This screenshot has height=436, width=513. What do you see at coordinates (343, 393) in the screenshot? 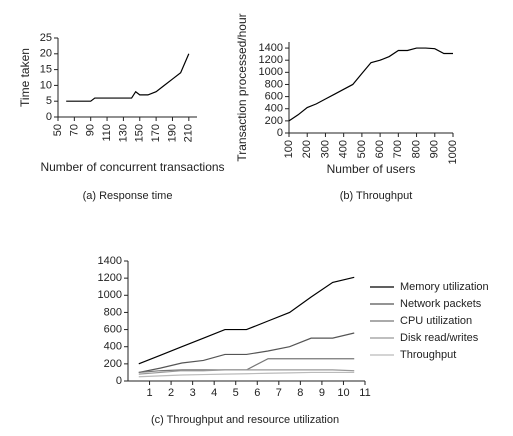
I see `x-tick-label: 10` at bounding box center [343, 393].